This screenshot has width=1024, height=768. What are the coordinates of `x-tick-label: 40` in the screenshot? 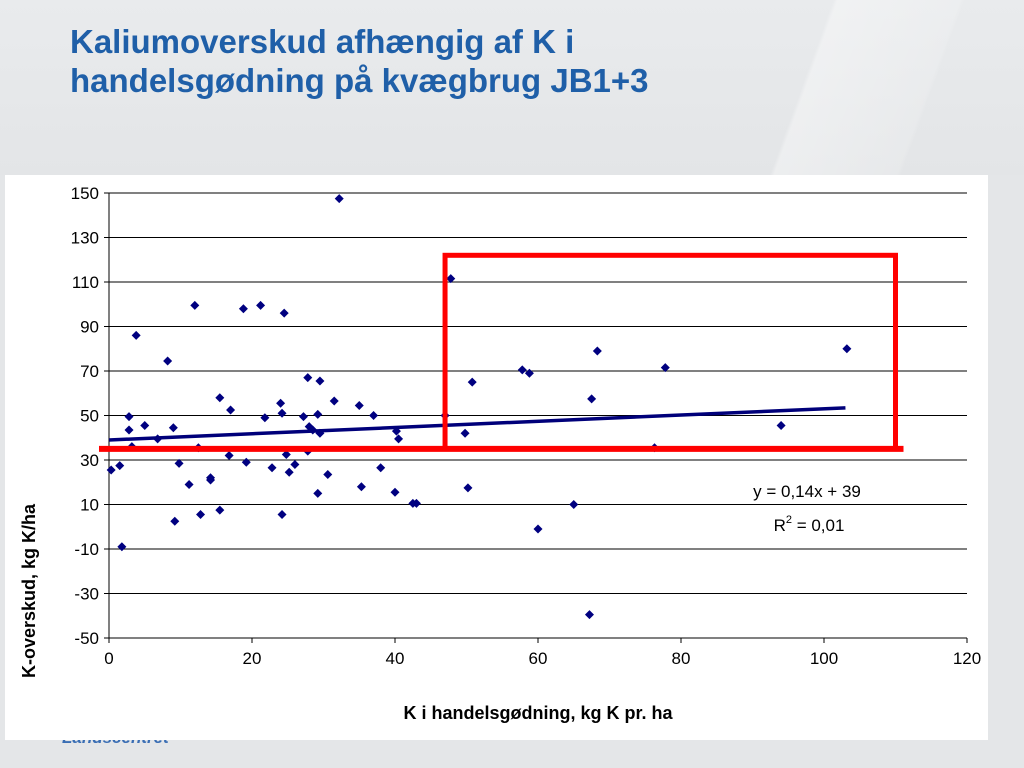 It's located at (395, 658).